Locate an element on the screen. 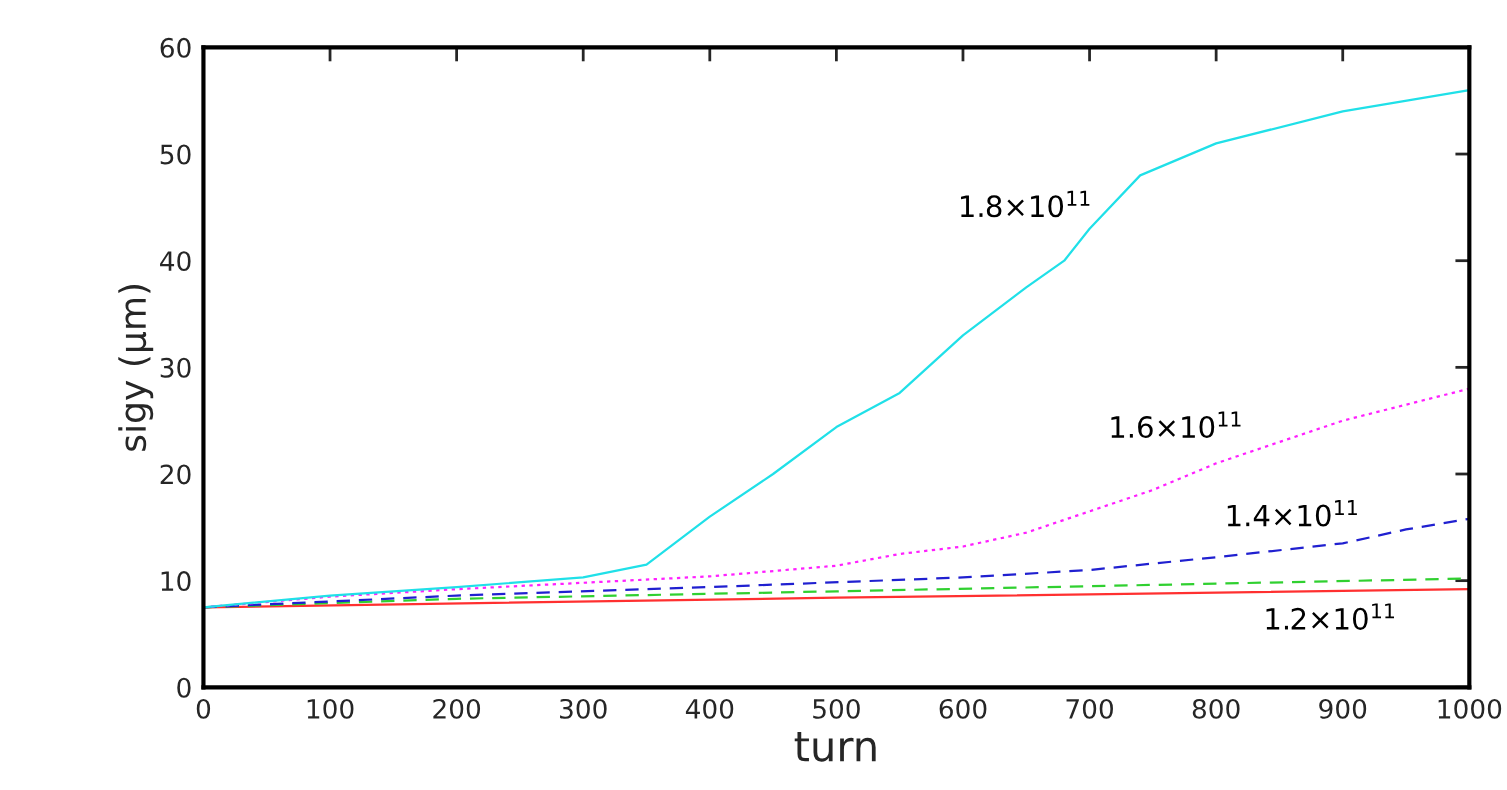  x-tick-label: 900 is located at coordinates (1343, 708).